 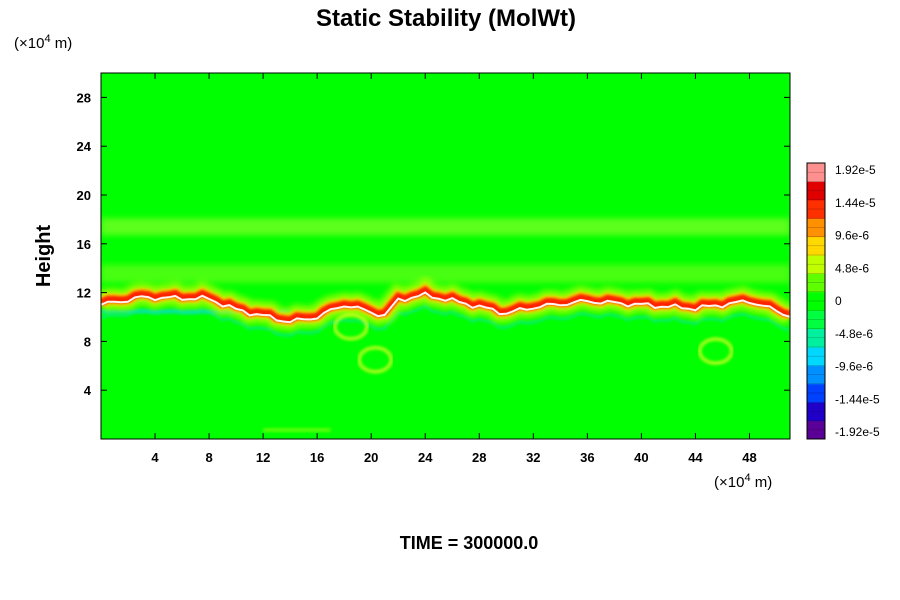 I want to click on colorbar-label: 9.6e-6, so click(x=852, y=236).